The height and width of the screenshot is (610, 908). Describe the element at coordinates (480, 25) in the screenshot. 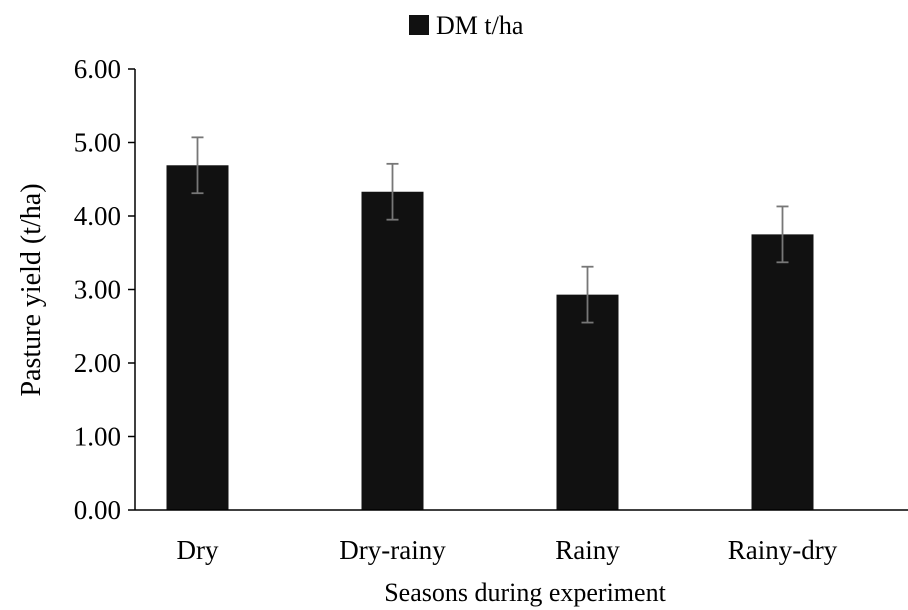

I see `legend-label: DM t/ha` at that location.